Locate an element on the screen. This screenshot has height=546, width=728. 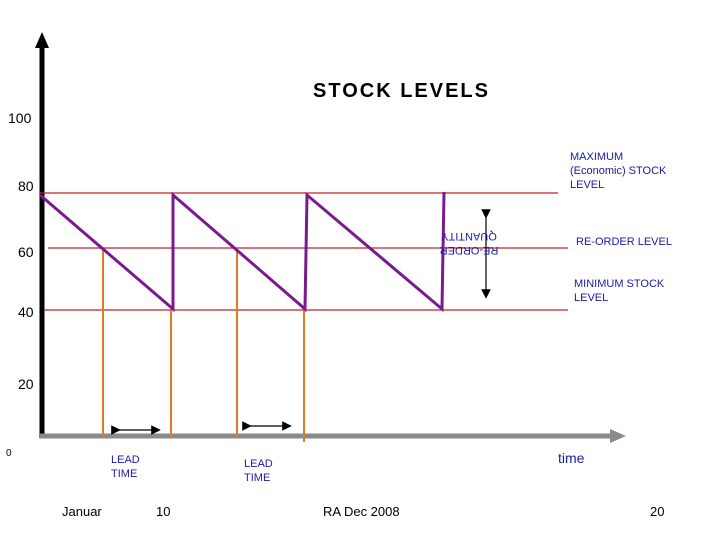
y-tick-60: 60 is located at coordinates (26, 252).